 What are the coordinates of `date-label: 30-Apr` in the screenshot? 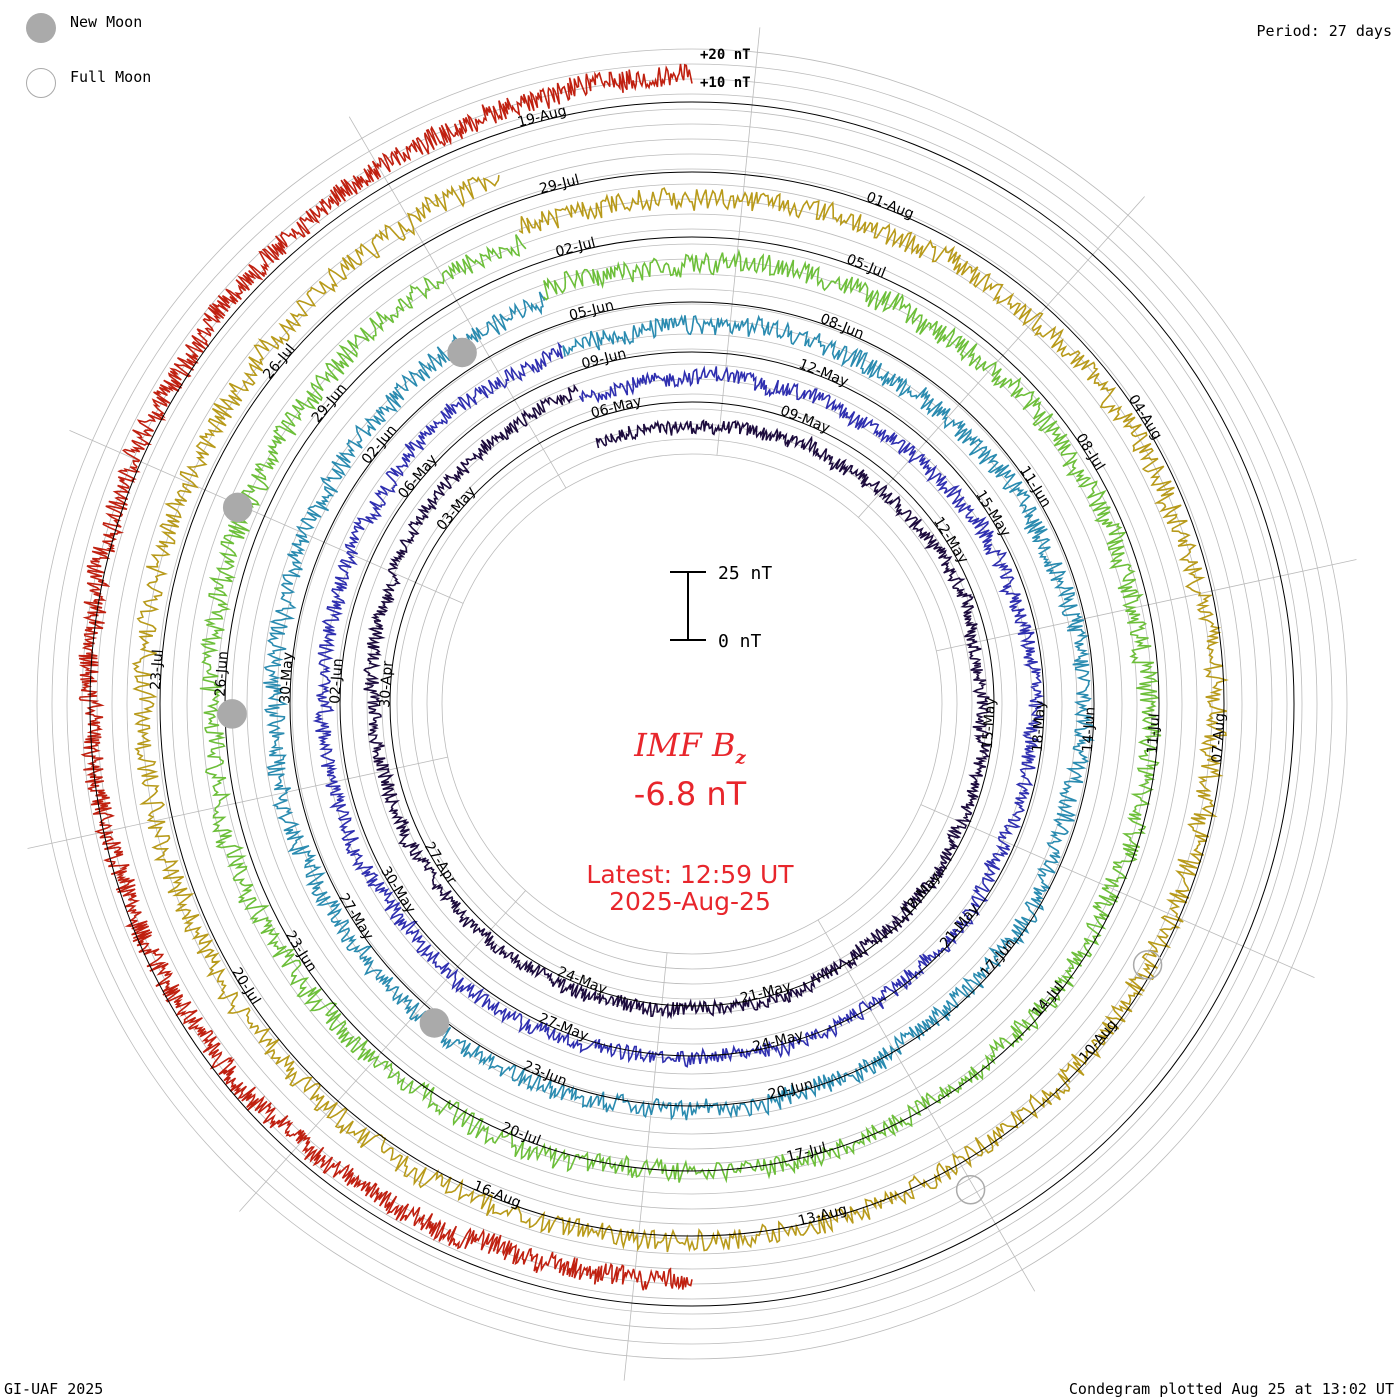 It's located at (386, 684).